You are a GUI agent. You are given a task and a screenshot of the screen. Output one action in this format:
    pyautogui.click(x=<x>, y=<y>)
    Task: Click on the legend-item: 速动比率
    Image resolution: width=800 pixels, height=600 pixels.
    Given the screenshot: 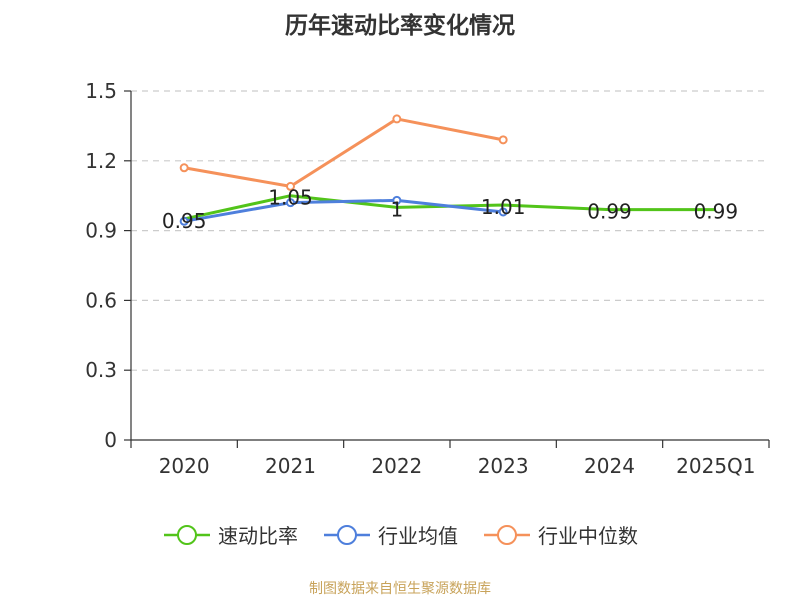 What is the action you would take?
    pyautogui.click(x=230, y=534)
    